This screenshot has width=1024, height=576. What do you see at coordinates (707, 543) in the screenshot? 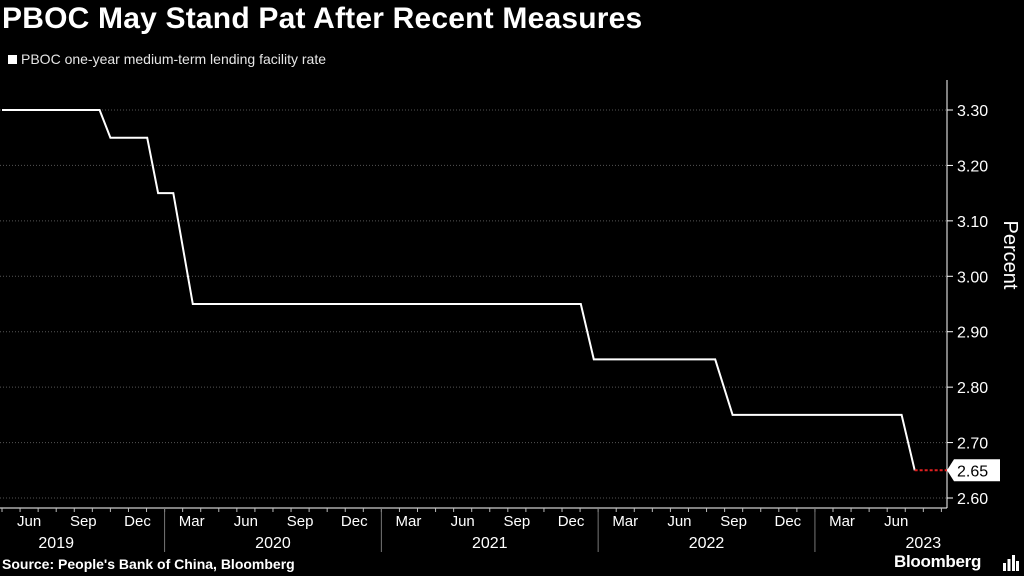
I see `year-label: 2022` at bounding box center [707, 543].